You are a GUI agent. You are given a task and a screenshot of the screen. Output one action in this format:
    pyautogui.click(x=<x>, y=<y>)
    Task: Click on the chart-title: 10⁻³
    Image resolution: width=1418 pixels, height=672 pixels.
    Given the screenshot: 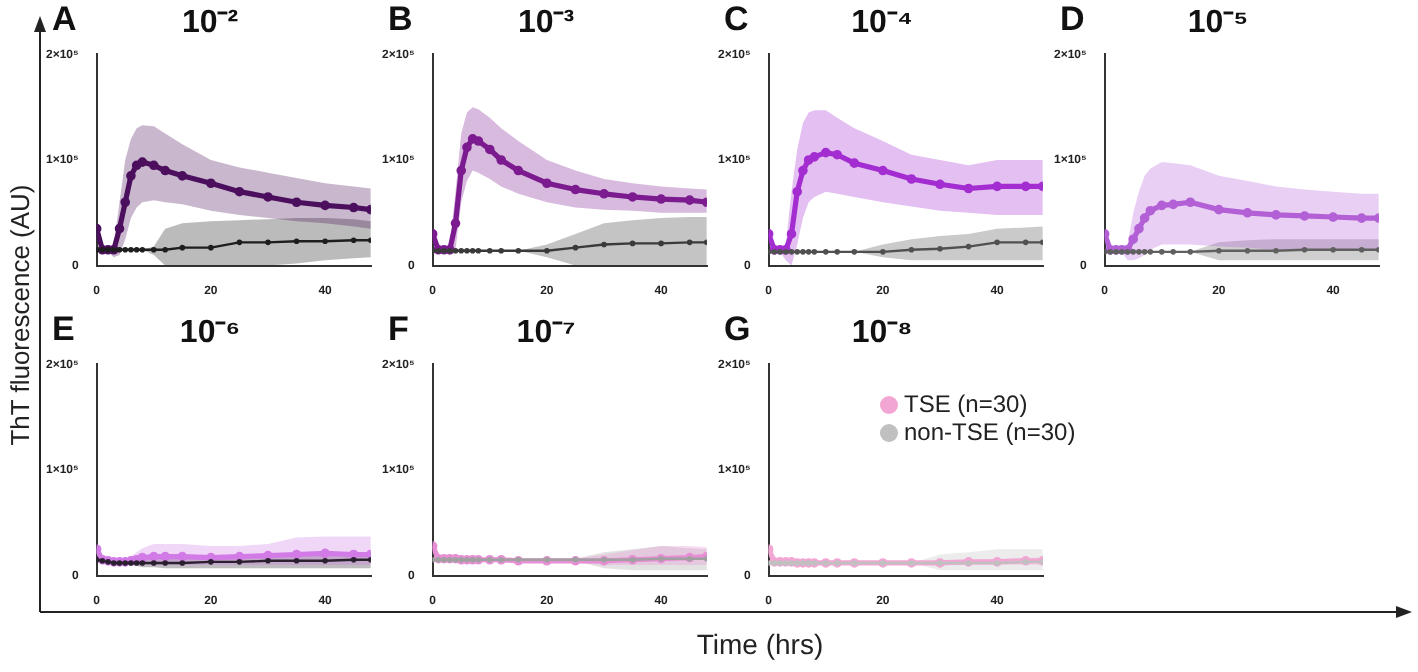 What is the action you would take?
    pyautogui.click(x=546, y=23)
    